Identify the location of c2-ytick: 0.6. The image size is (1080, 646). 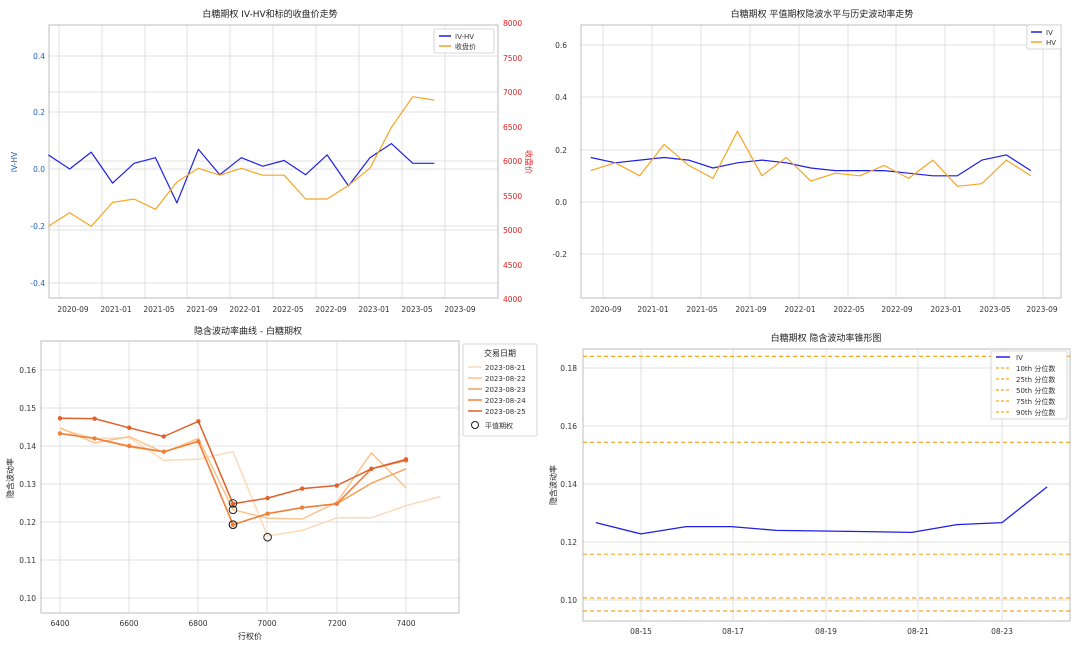
(561, 45).